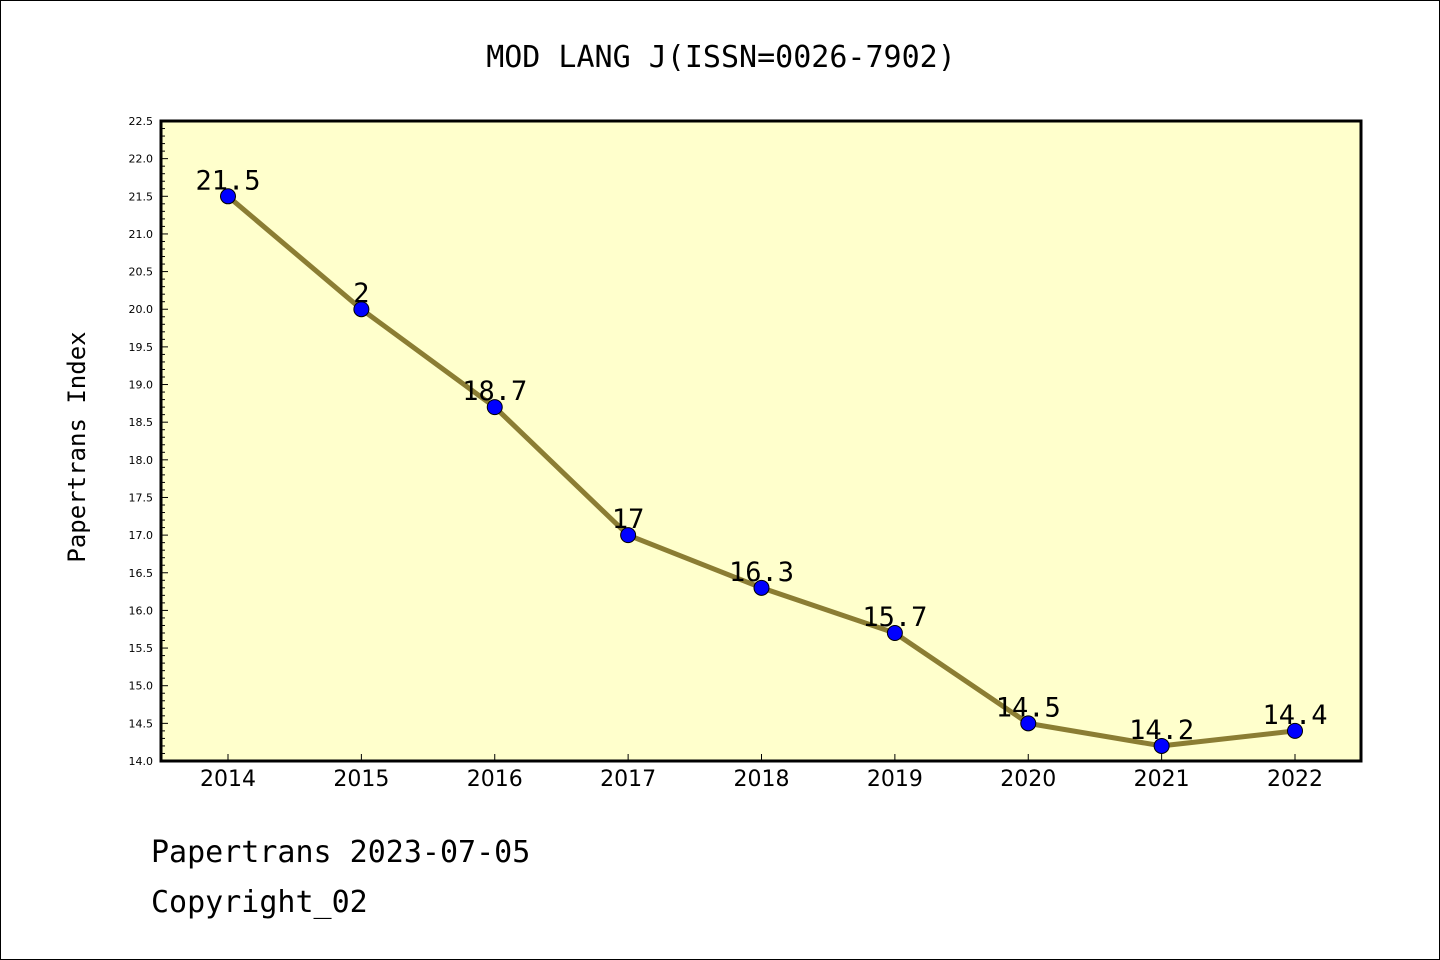 The height and width of the screenshot is (960, 1440). Describe the element at coordinates (228, 779) in the screenshot. I see `x-tick-label: 2014` at that location.